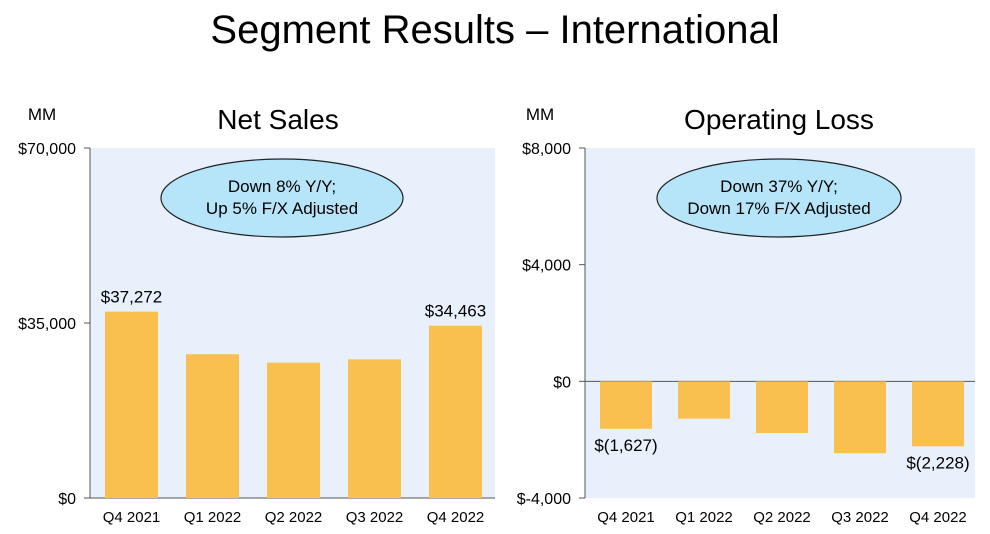  Describe the element at coordinates (495, 30) in the screenshot. I see `page-title: Segment Results – International` at that location.